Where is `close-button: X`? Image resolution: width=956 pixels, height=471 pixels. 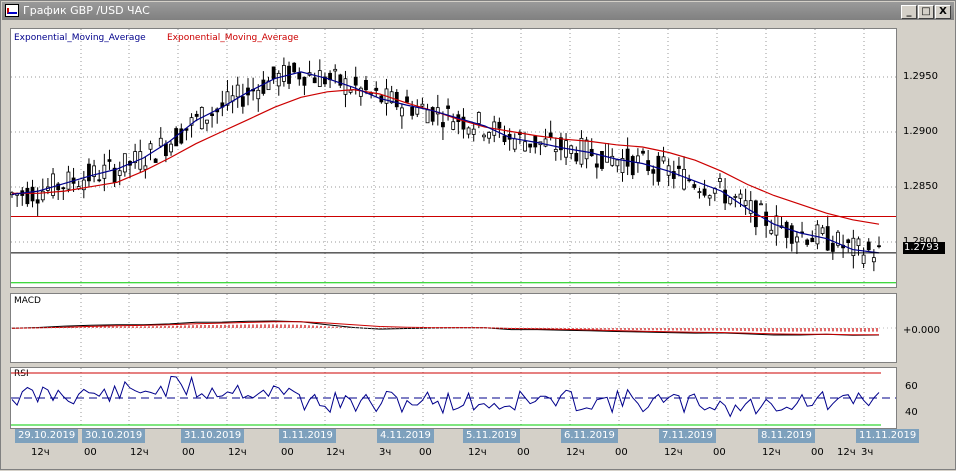 close-button: X is located at coordinates (943, 12).